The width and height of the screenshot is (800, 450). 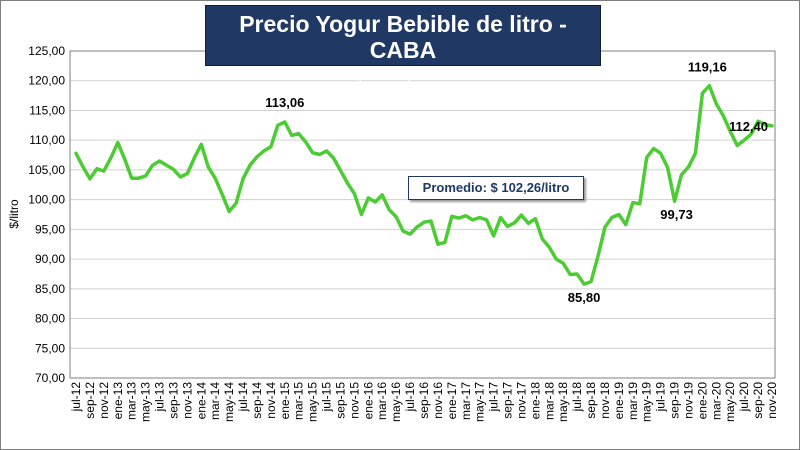 I want to click on x-tick-label: mar-18, so click(x=549, y=401).